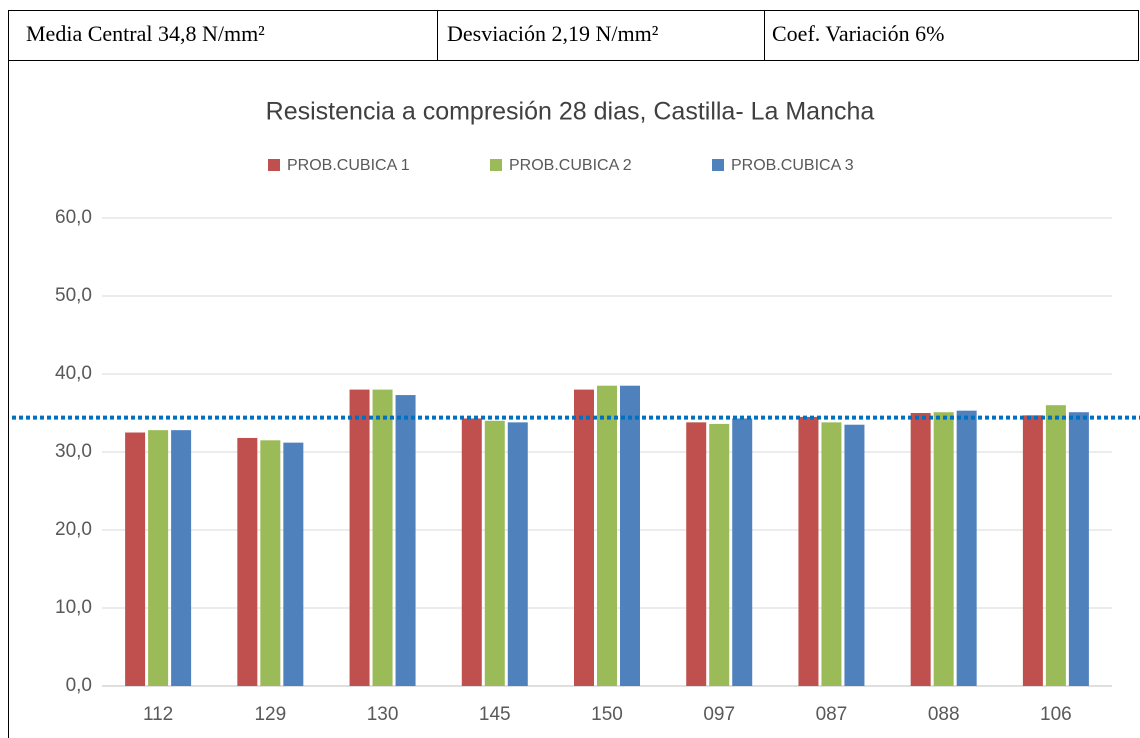 Image resolution: width=1140 pixels, height=738 pixels. Describe the element at coordinates (73, 607) in the screenshot. I see `y-tick-label: 10,0` at that location.